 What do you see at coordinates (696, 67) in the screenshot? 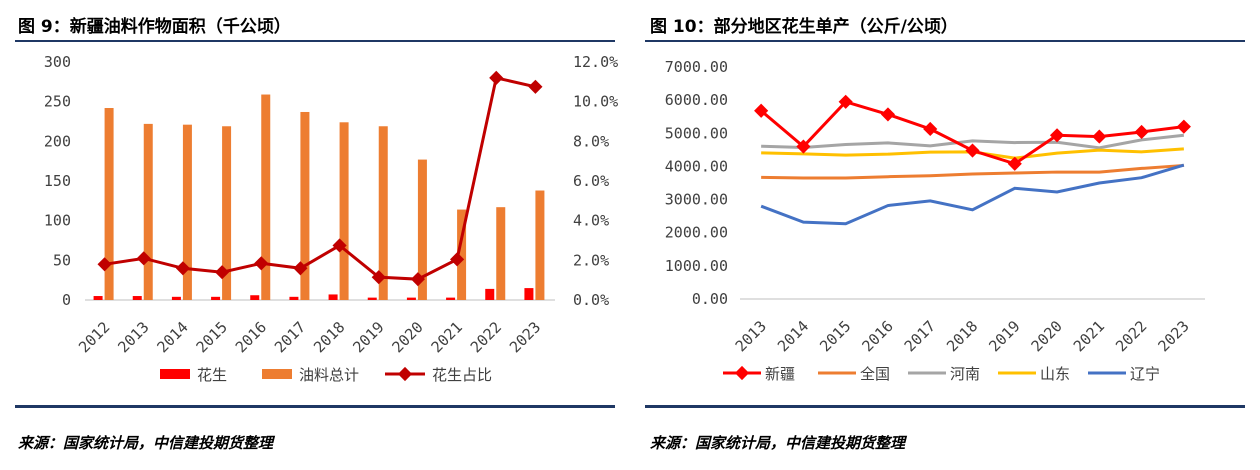
I see `y-tick-label: 7000.00` at bounding box center [696, 67].